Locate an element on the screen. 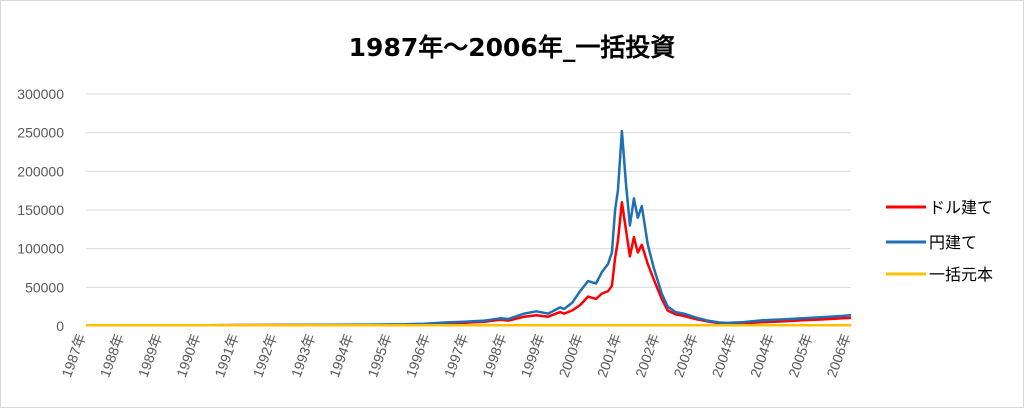 This screenshot has height=408, width=1024. x-tick-label: 2005年 is located at coordinates (800, 356).